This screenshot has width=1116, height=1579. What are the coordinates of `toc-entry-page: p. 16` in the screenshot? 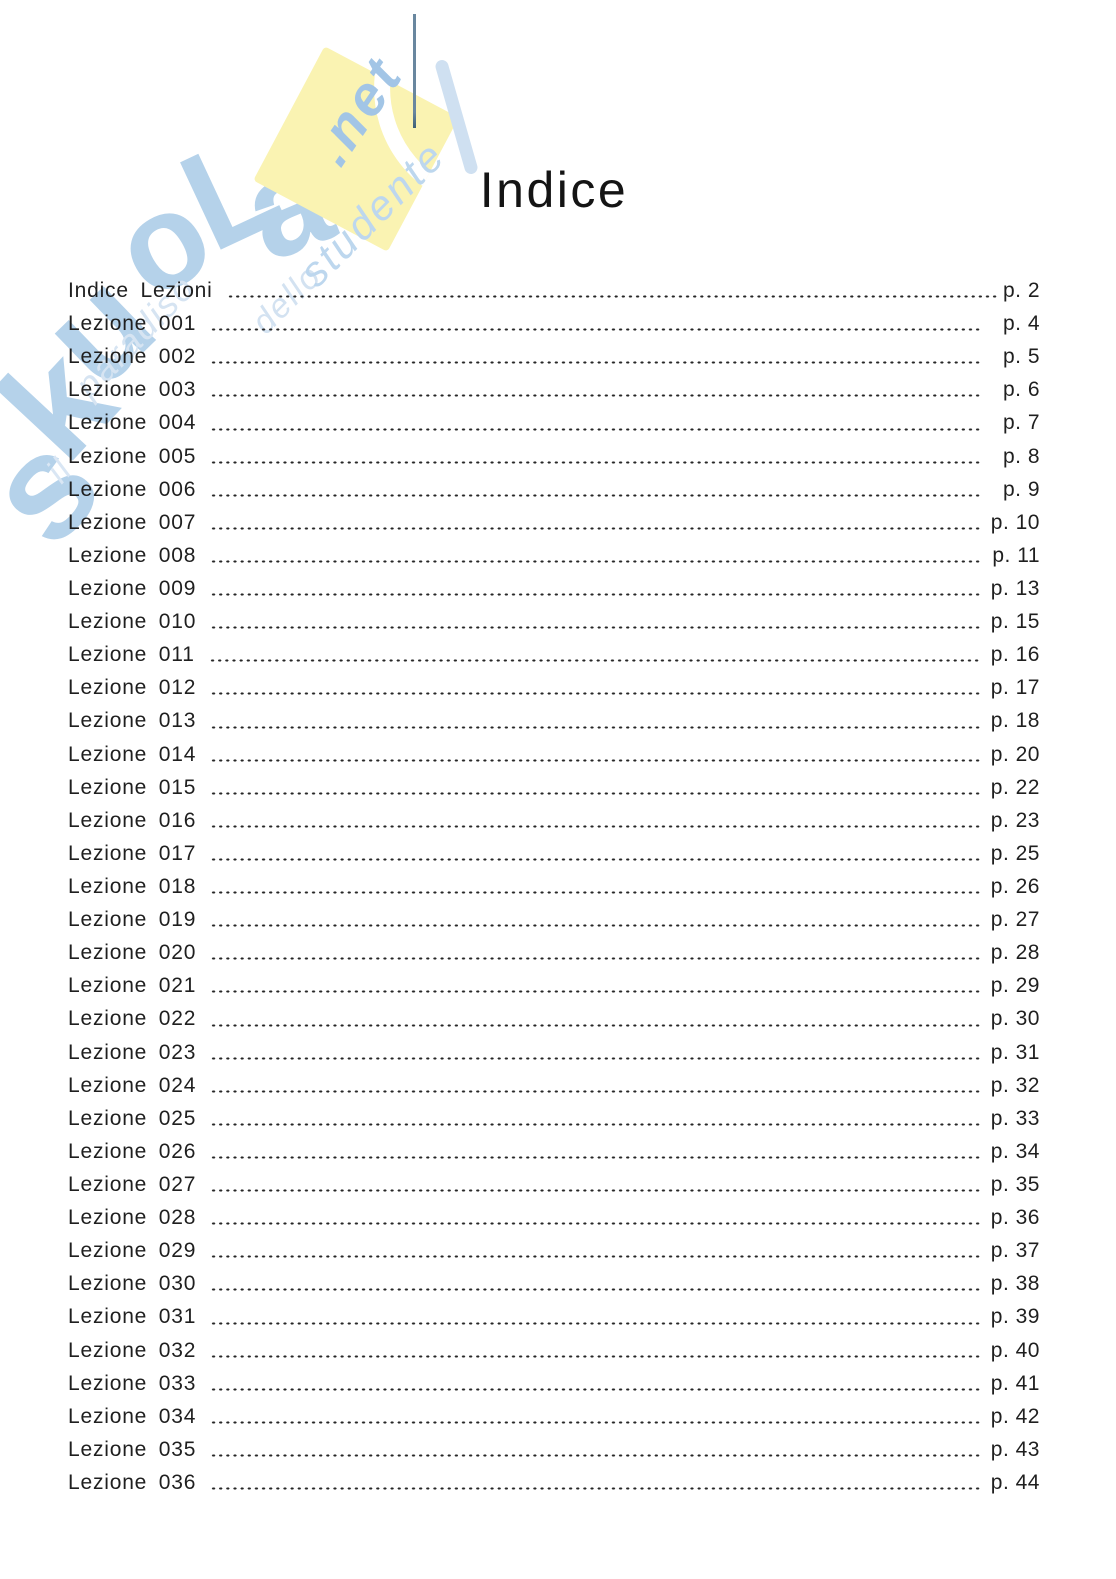 It's located at (1015, 655).